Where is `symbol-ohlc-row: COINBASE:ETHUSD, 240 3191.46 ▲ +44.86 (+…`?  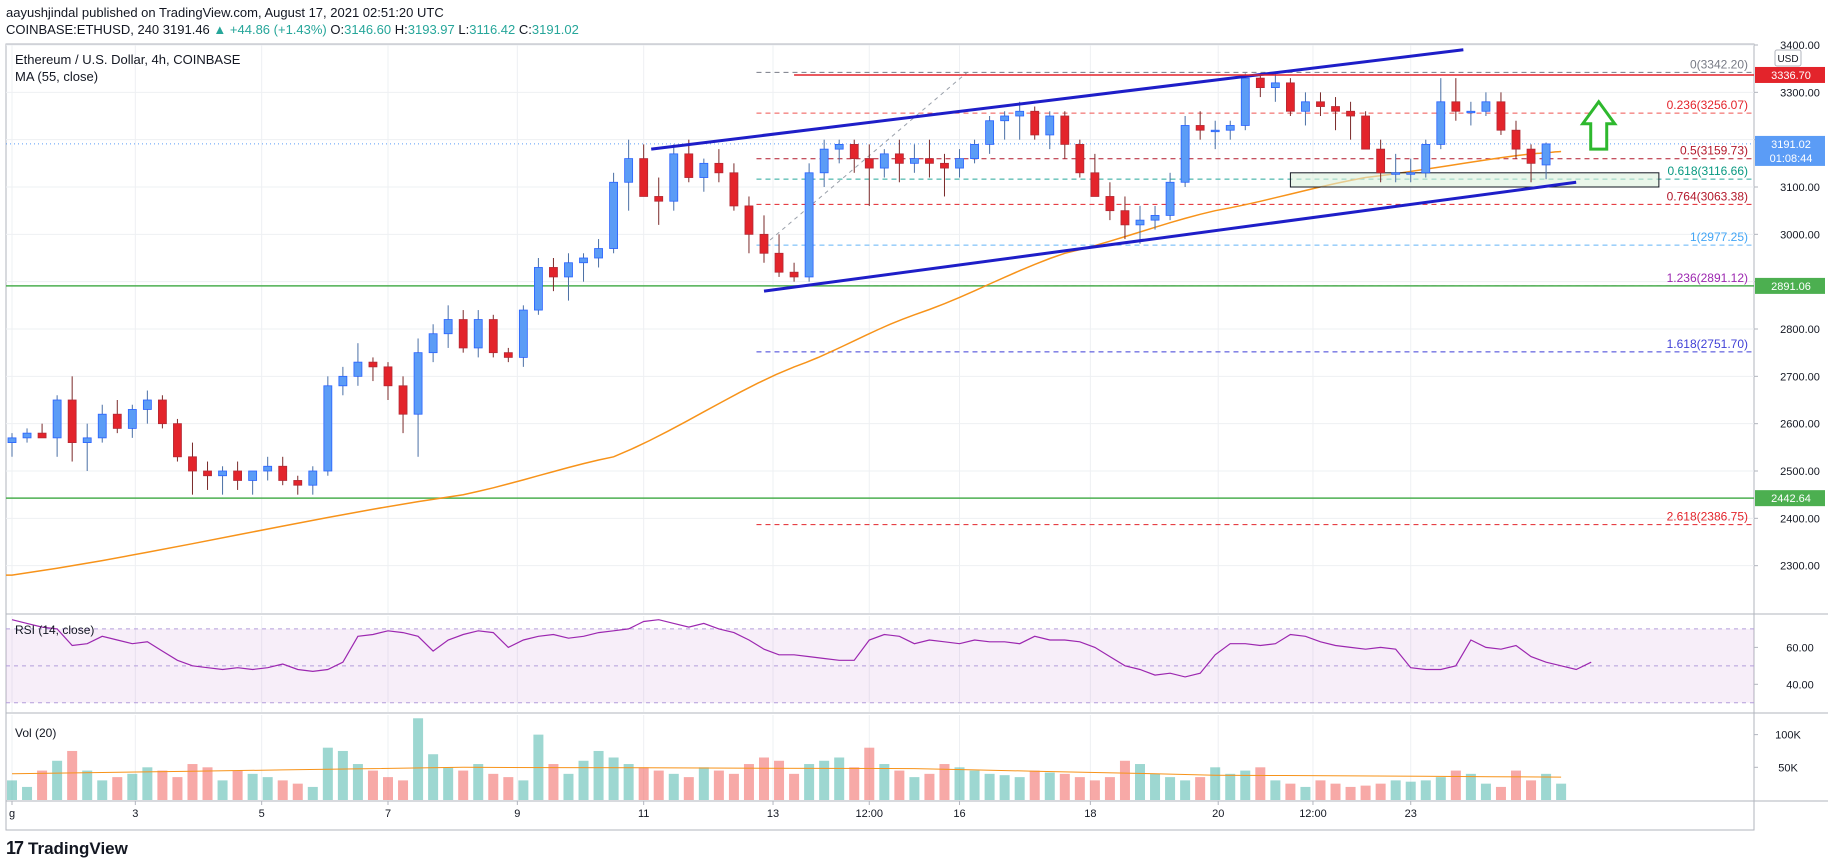 symbol-ohlc-row: COINBASE:ETHUSD, 240 3191.46 ▲ +44.86 (+… is located at coordinates (292, 29).